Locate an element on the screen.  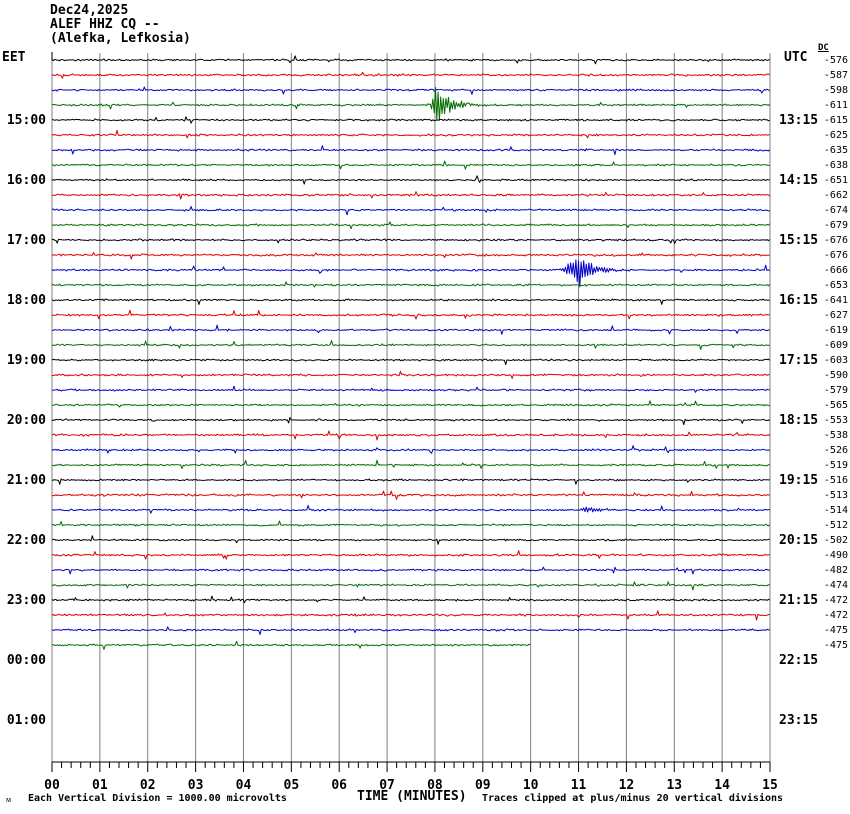
trace-row-18-red is located at coordinates (410, 314).